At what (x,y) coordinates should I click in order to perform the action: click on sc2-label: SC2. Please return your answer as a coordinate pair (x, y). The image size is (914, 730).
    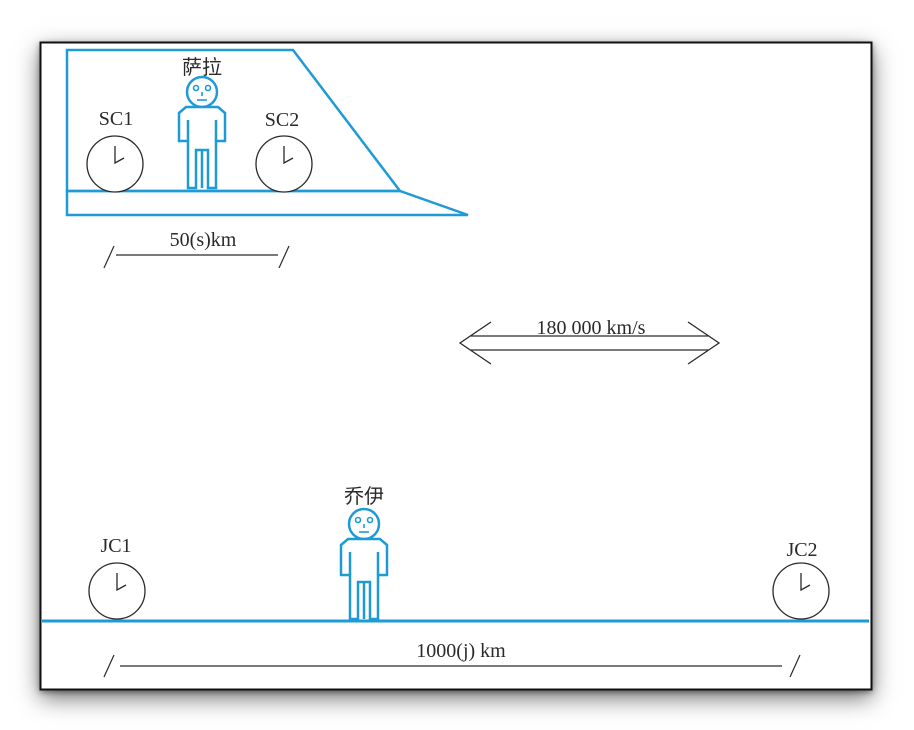
    Looking at the image, I should click on (282, 120).